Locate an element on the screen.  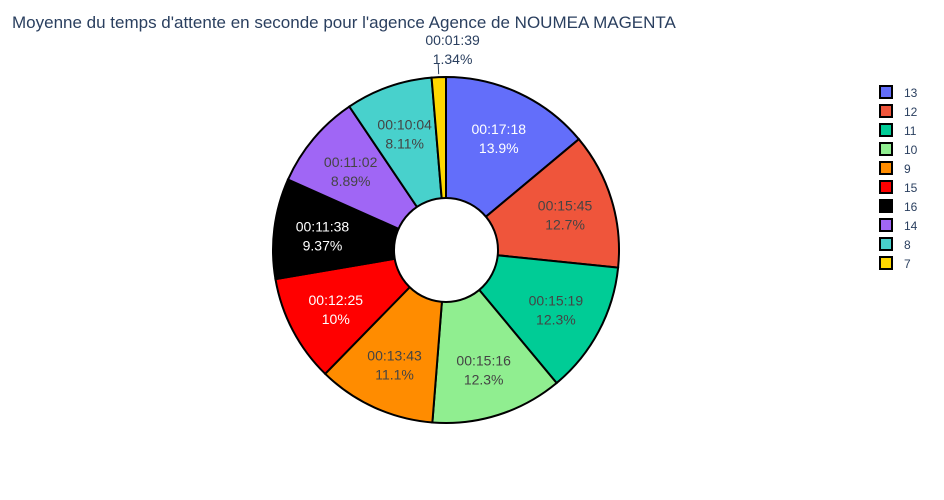
pie-label-16: 00:11:38 9.37% is located at coordinates (323, 235).